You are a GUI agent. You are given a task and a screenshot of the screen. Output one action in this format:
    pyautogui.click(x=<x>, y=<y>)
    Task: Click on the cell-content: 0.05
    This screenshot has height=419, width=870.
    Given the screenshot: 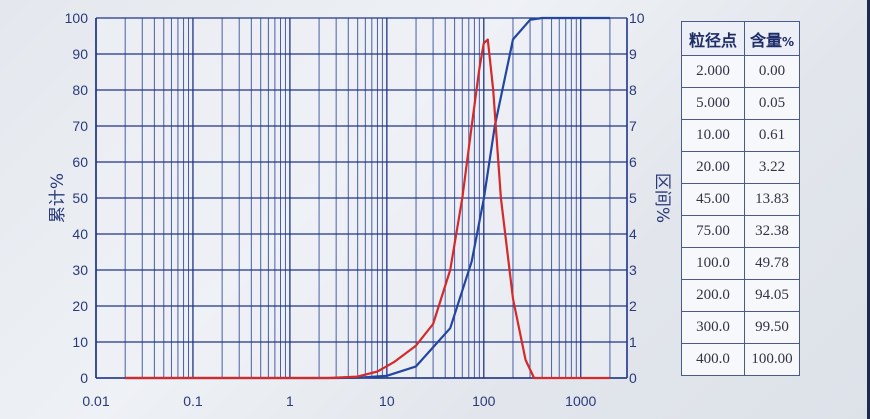 What is the action you would take?
    pyautogui.click(x=772, y=103)
    